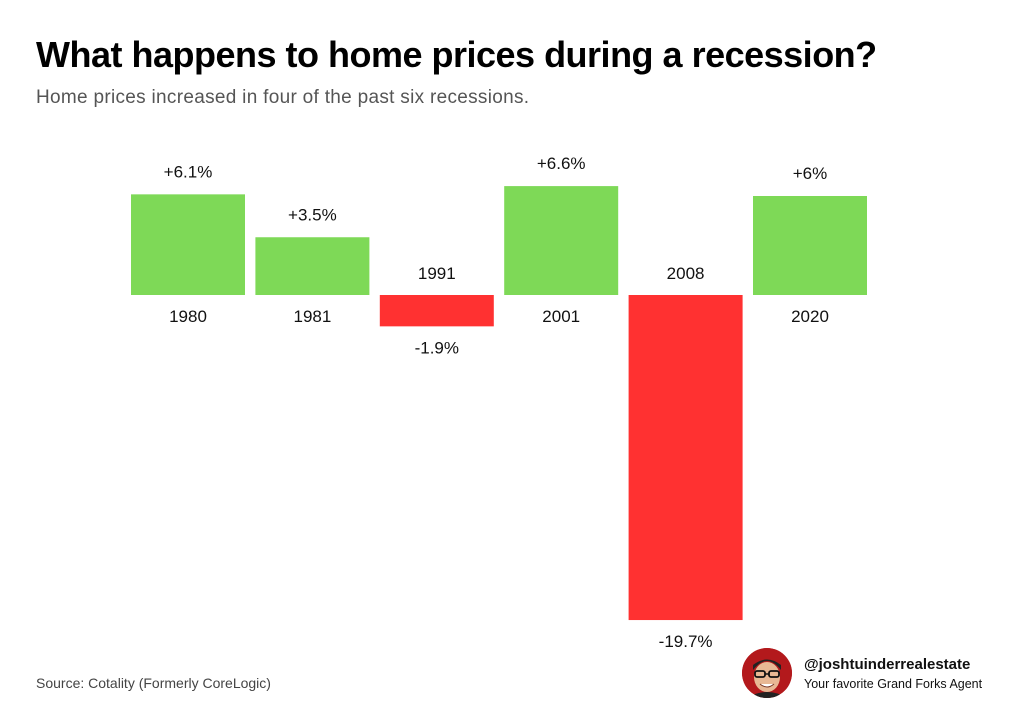 Image resolution: width=1024 pixels, height=720 pixels. What do you see at coordinates (312, 316) in the screenshot?
I see `category-label: 1981` at bounding box center [312, 316].